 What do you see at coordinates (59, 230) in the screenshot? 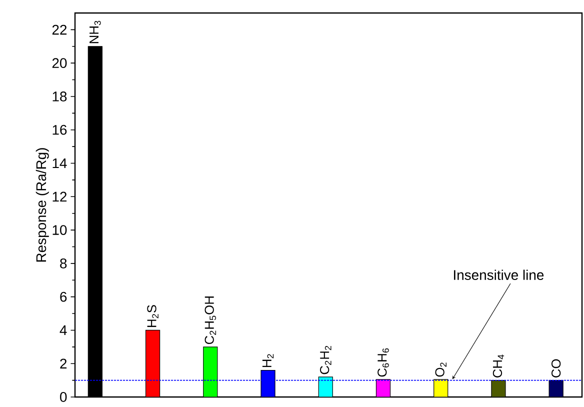
I see `y-tick-label: 10` at bounding box center [59, 230].